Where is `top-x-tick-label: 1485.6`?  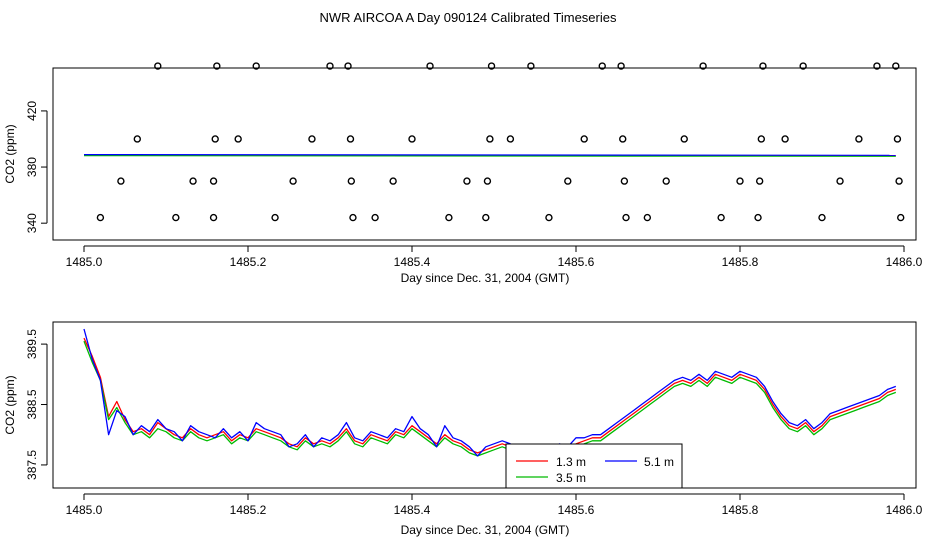 top-x-tick-label: 1485.6 is located at coordinates (576, 262).